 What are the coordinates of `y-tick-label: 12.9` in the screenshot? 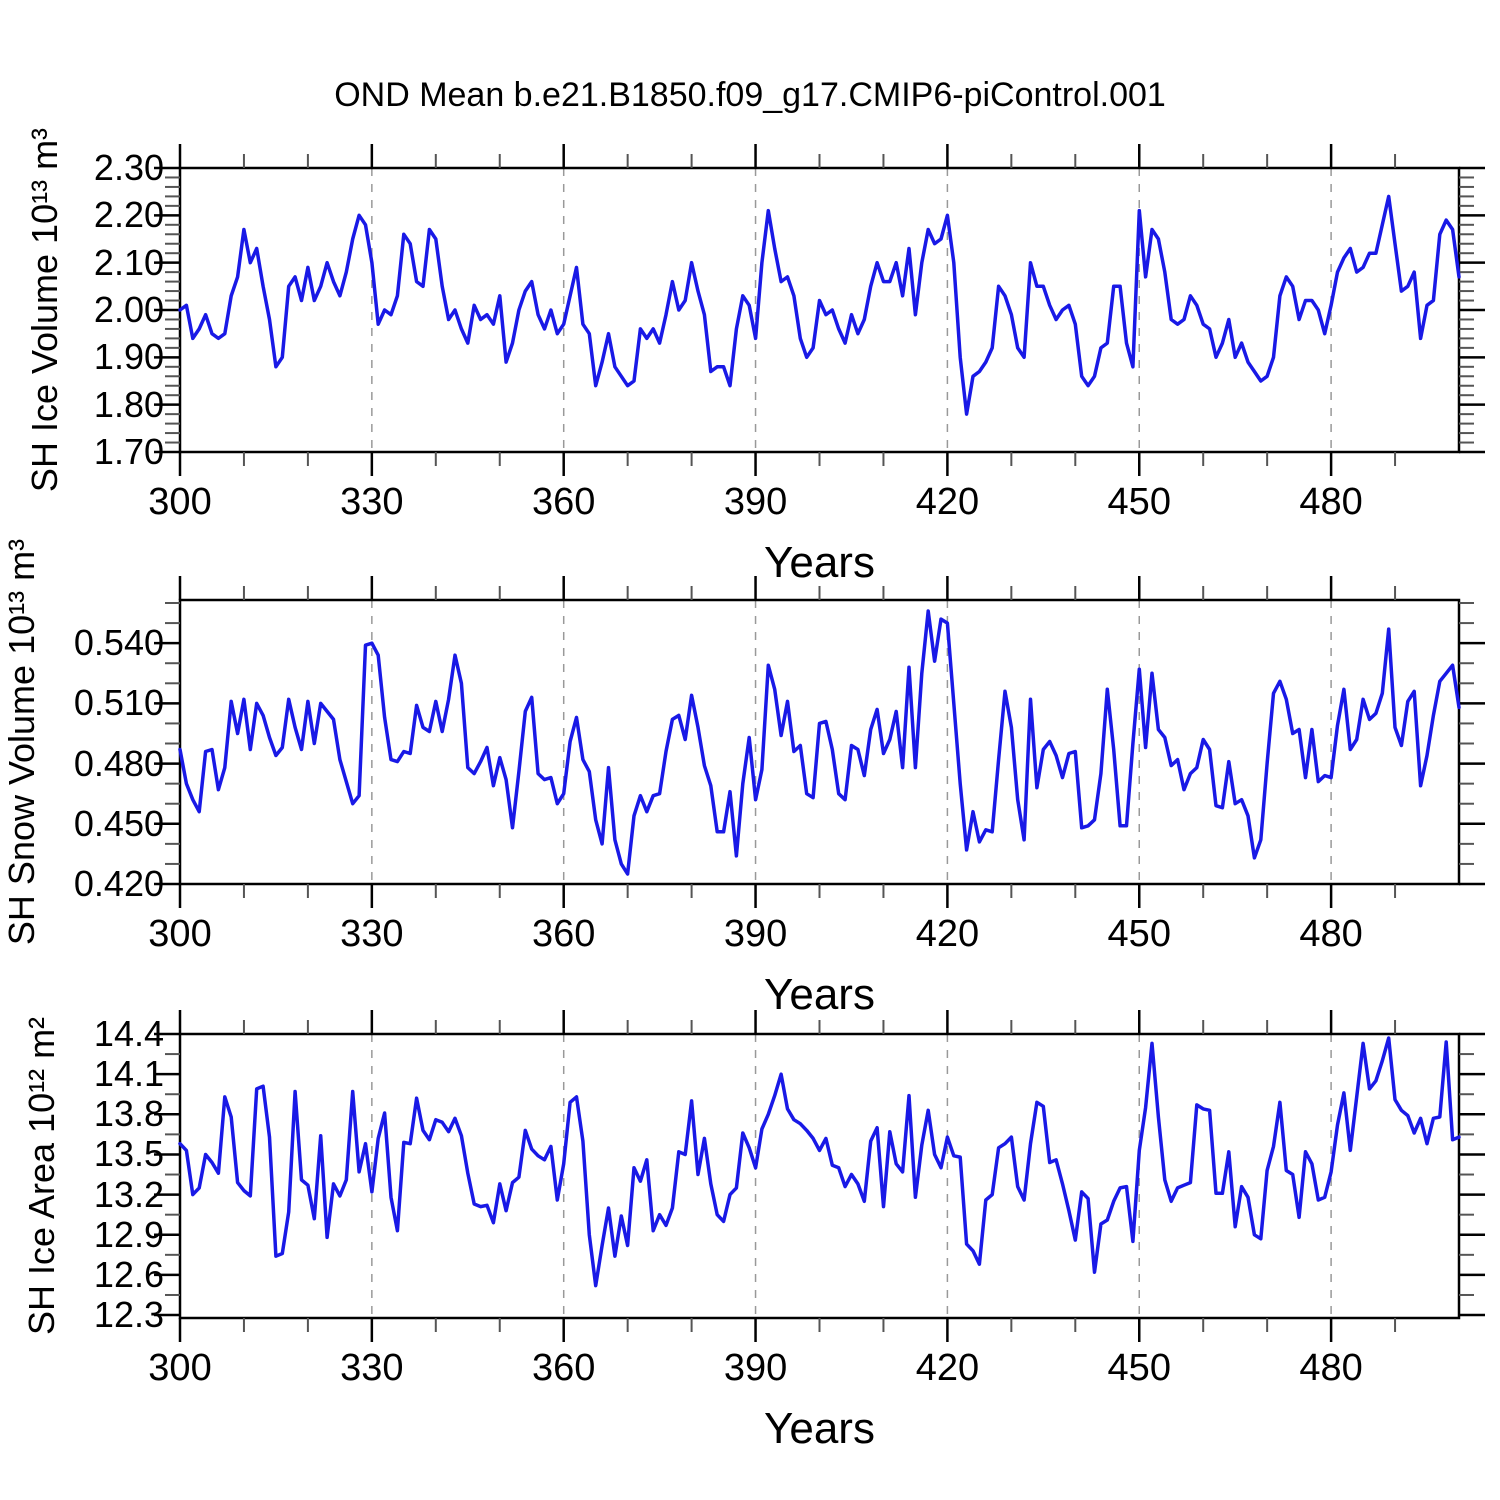 It's located at (128, 1234).